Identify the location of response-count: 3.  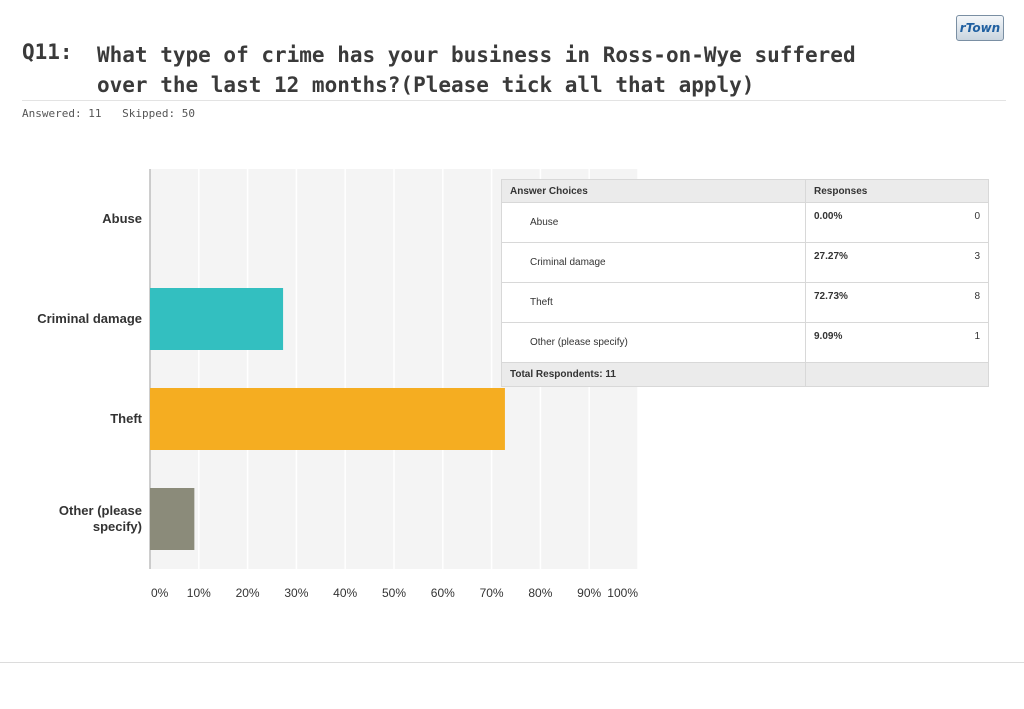
(970, 262).